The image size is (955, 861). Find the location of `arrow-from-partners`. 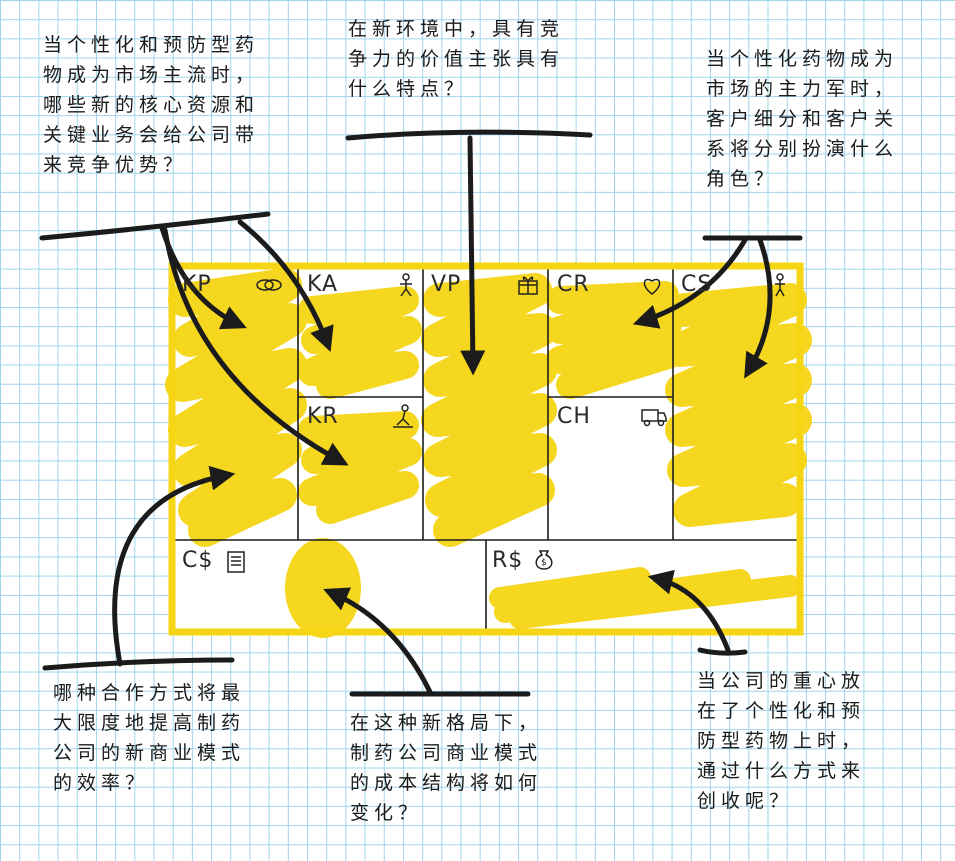

arrow-from-partners is located at coordinates (174, 566).